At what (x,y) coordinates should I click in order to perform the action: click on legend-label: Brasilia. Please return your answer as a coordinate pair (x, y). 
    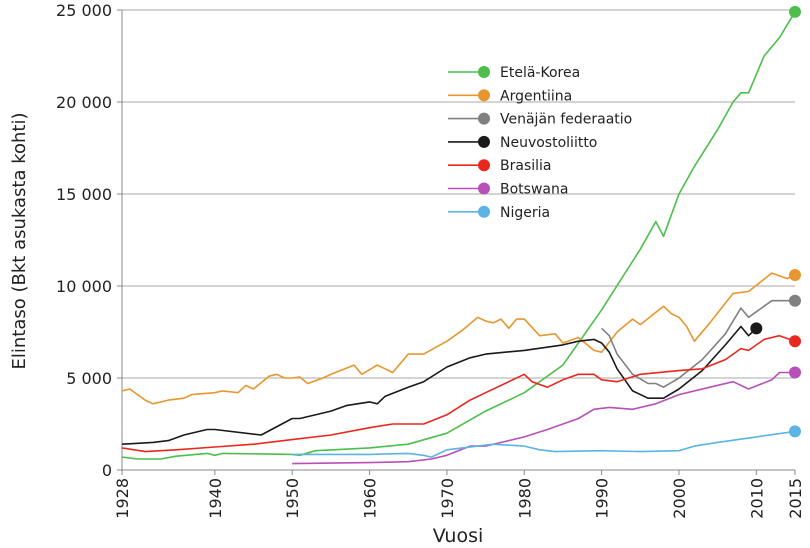
    Looking at the image, I should click on (525, 166).